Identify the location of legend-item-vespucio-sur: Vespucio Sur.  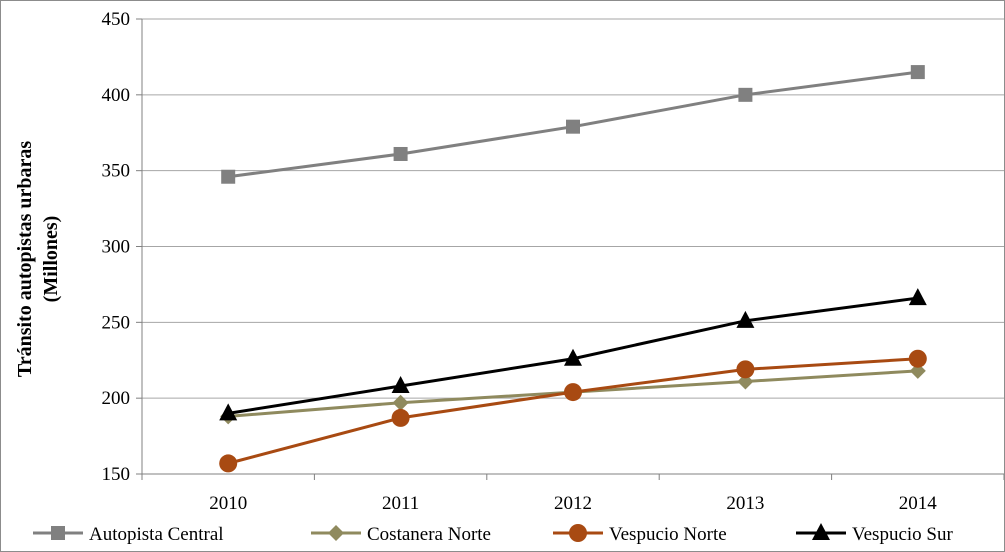
(874, 534).